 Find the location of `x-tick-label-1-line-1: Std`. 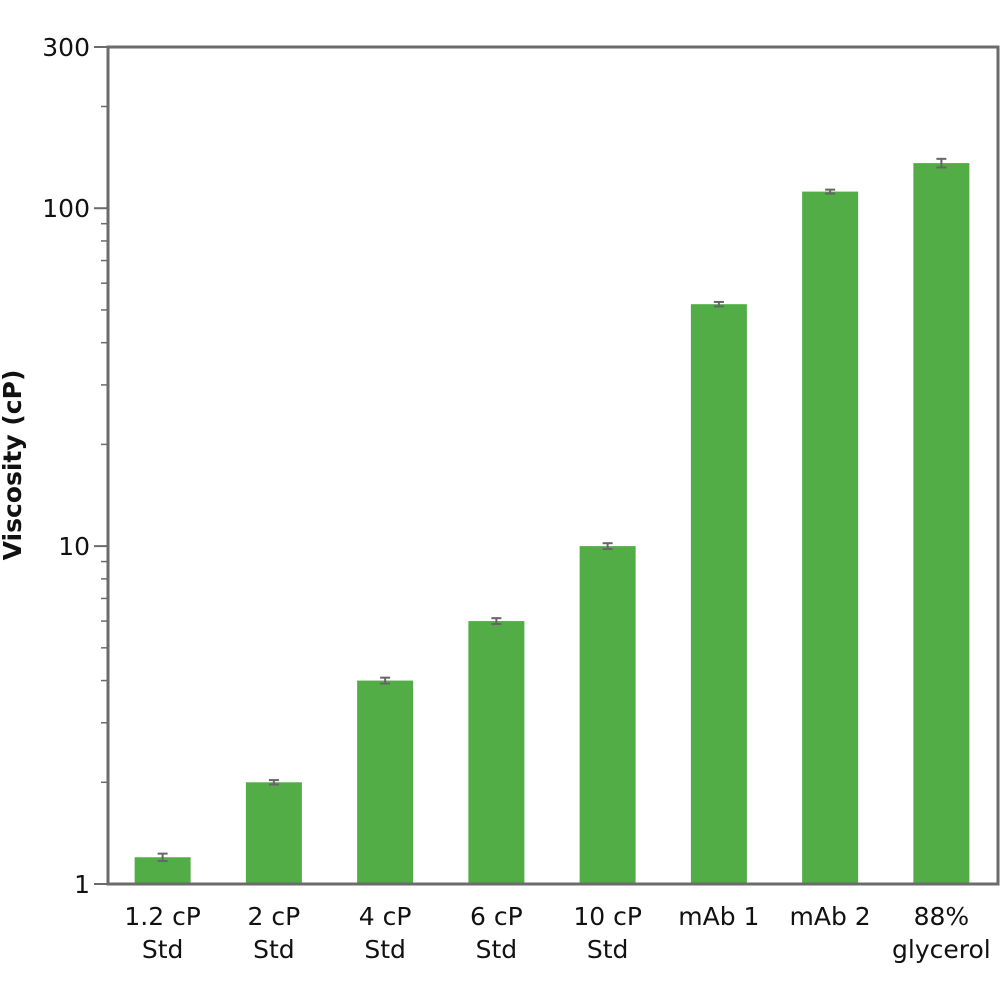

x-tick-label-1-line-1: Std is located at coordinates (274, 949).